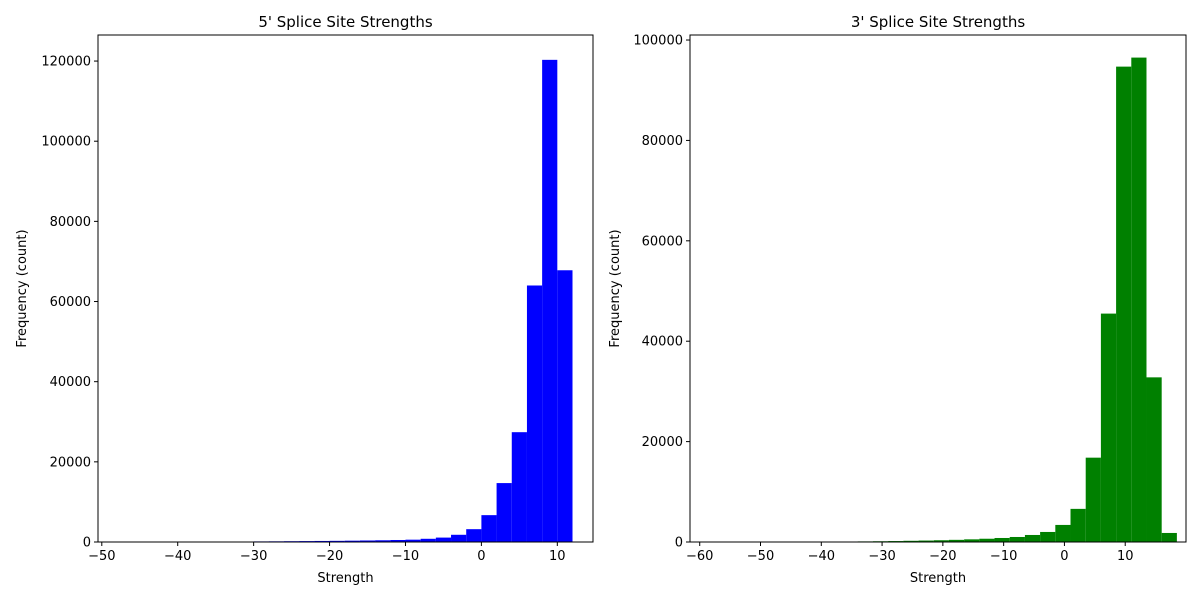 This screenshot has width=1200, height=600. I want to click on chart-title: 3' Splice Site Strengths, so click(938, 22).